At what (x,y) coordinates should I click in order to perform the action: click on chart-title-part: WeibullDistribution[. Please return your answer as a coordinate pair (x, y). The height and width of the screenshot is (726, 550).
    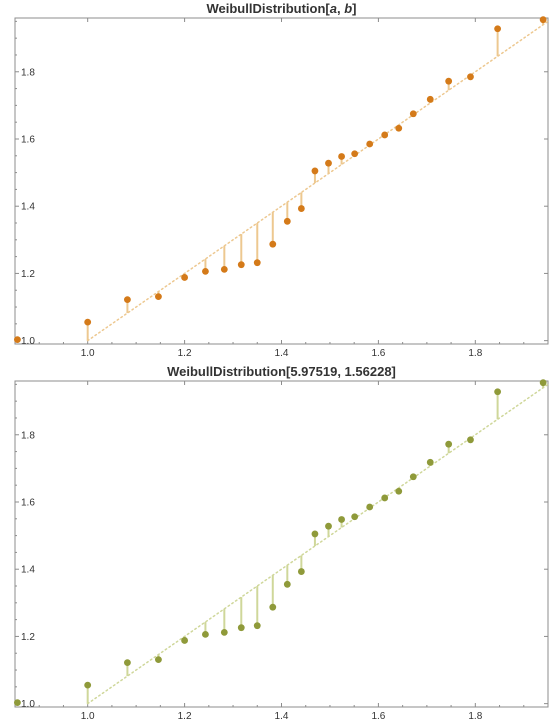
    Looking at the image, I should click on (268, 8).